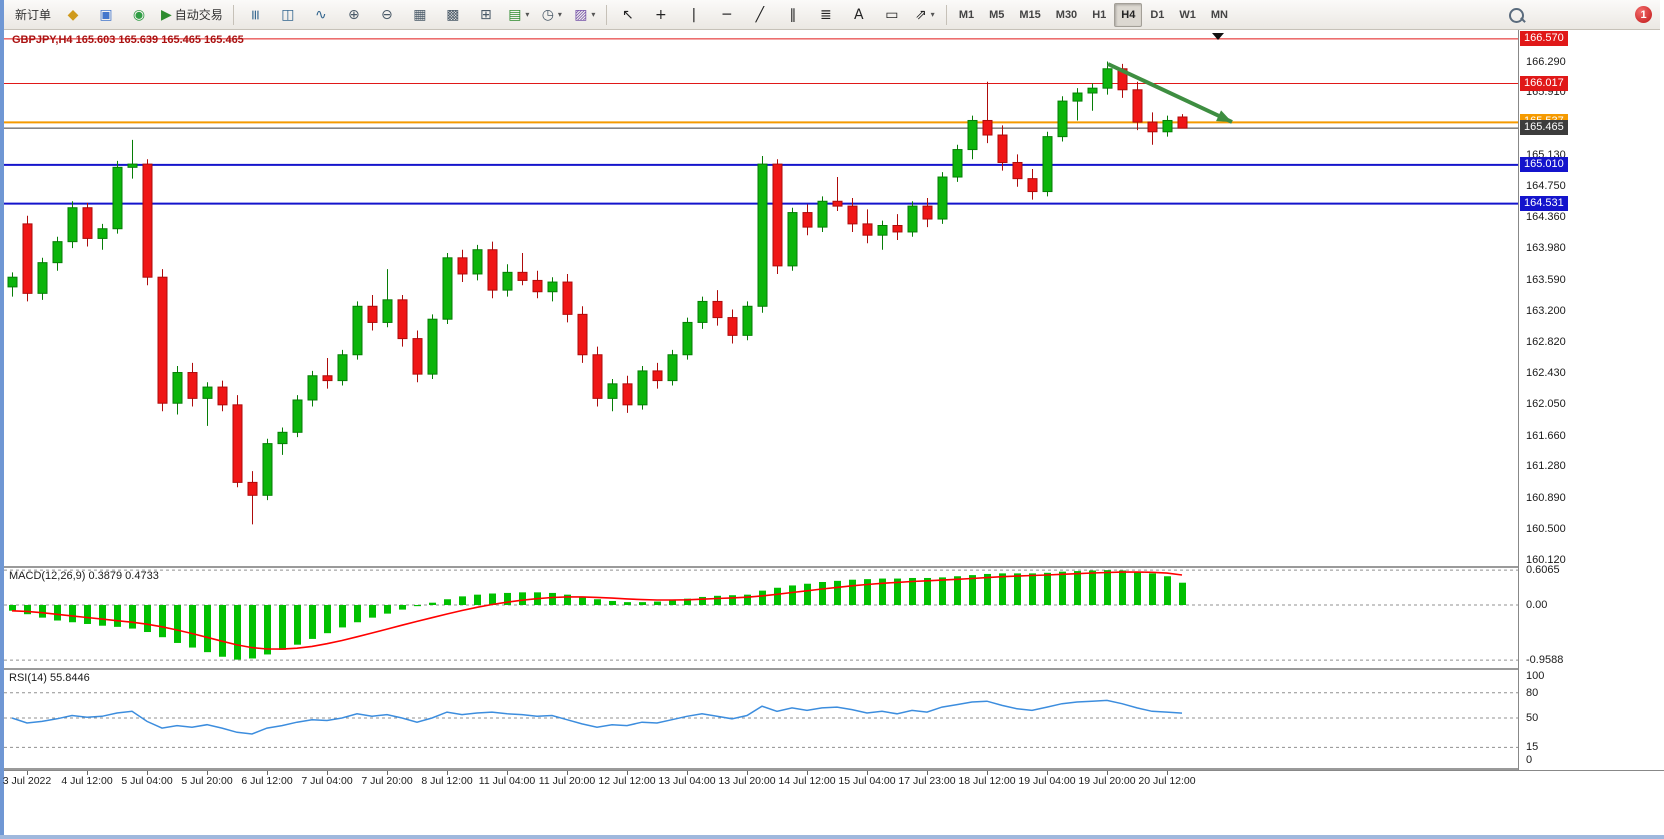 This screenshot has width=1664, height=839. What do you see at coordinates (139, 15) in the screenshot?
I see `signals-button: ◉` at bounding box center [139, 15].